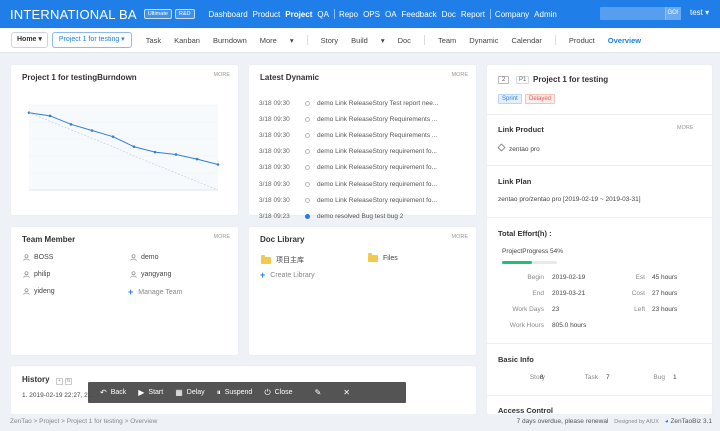 The height and width of the screenshot is (431, 720). What do you see at coordinates (581, 40) in the screenshot?
I see `tab-product: Product` at bounding box center [581, 40].